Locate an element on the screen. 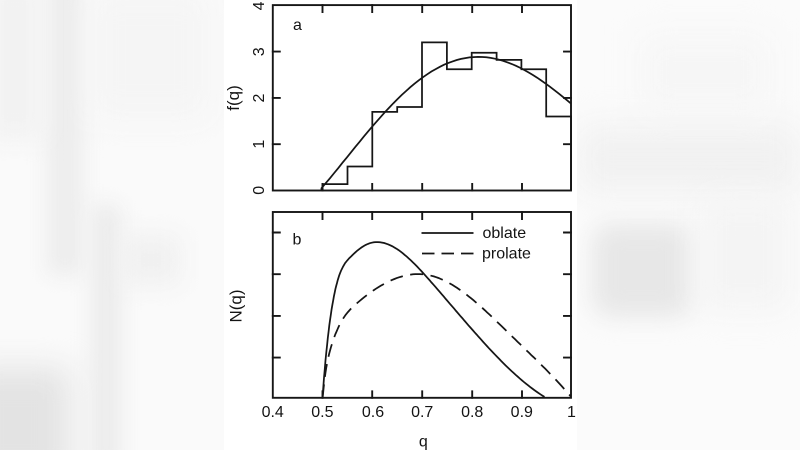 This screenshot has width=800, height=450. svg-text: 0.9 is located at coordinates (522, 412).